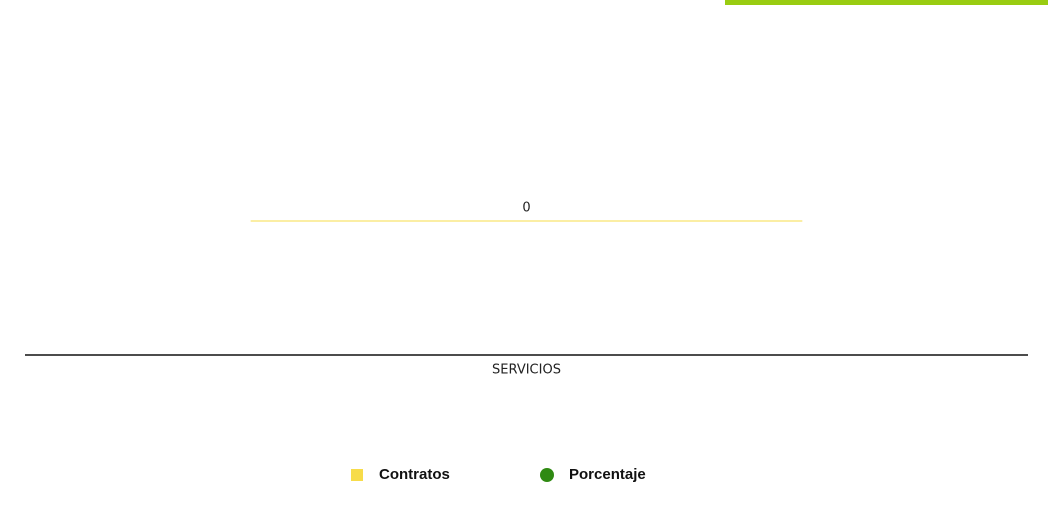  What do you see at coordinates (607, 474) in the screenshot?
I see `legend-label: Porcentaje` at bounding box center [607, 474].